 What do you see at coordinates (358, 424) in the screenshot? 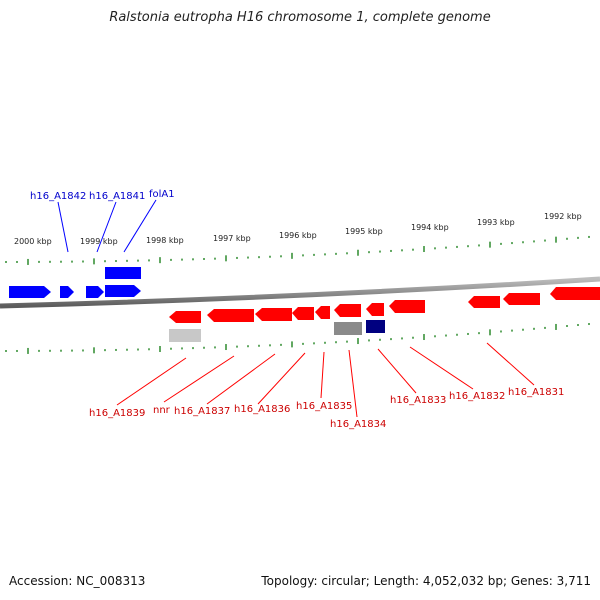
I see `label-h16_A1834: h16_A1834` at bounding box center [358, 424].